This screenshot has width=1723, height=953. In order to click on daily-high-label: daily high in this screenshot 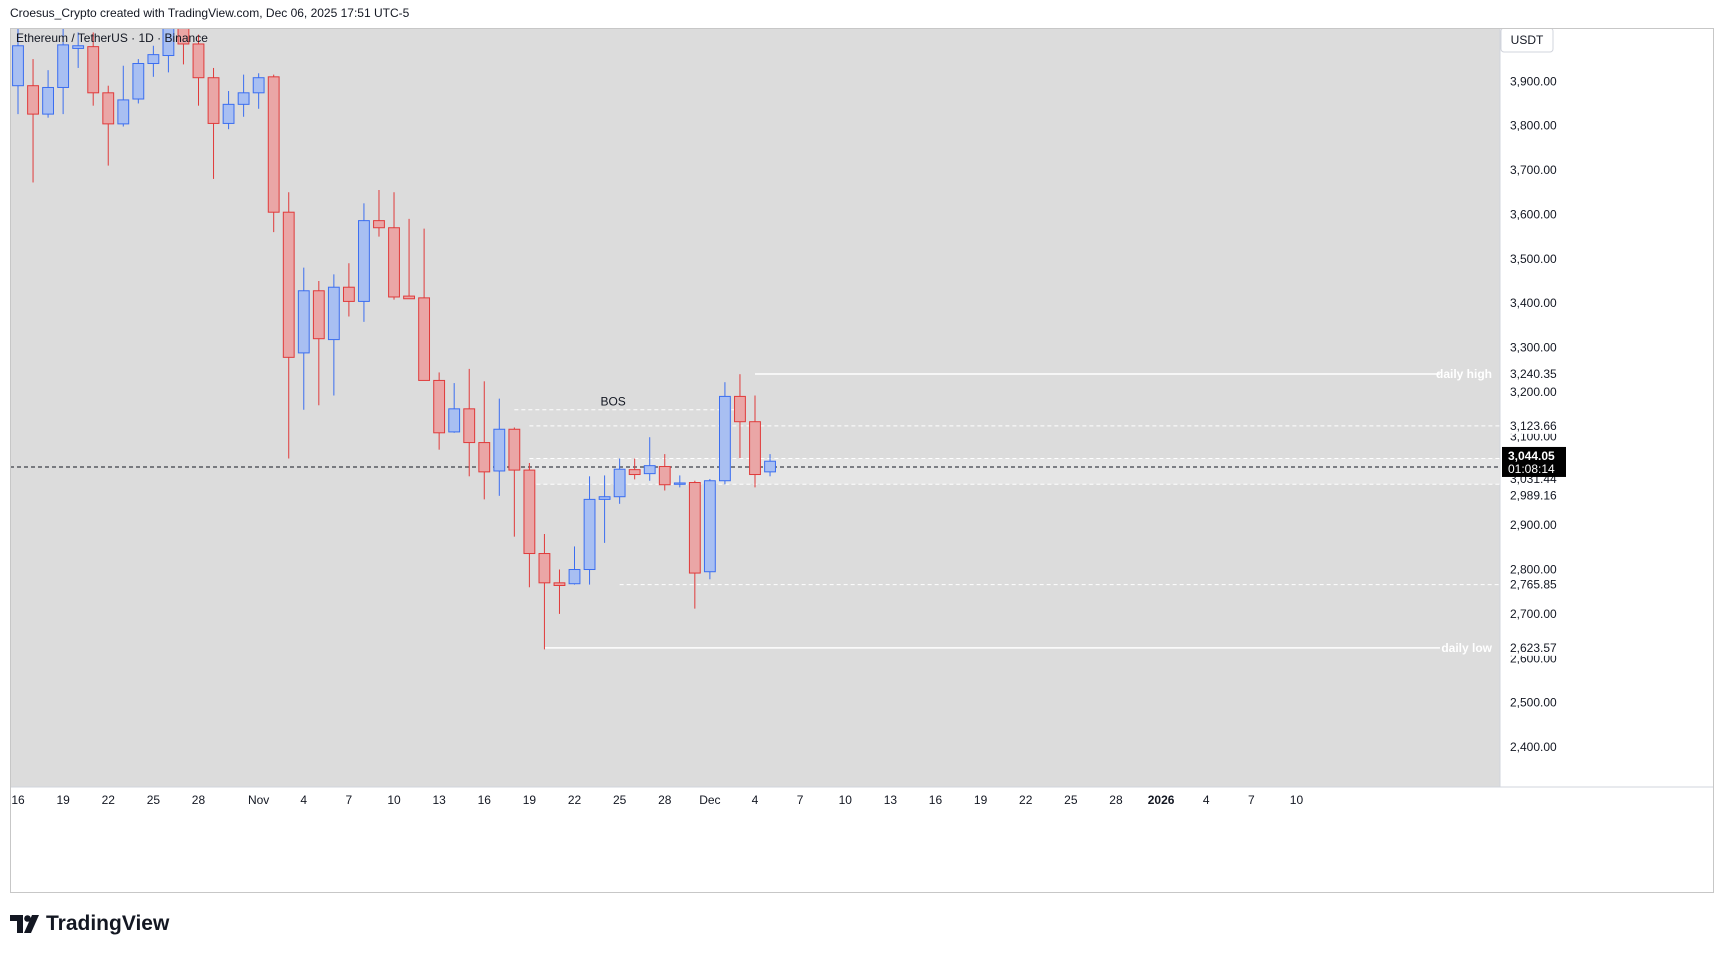, I will do `click(1464, 374)`.